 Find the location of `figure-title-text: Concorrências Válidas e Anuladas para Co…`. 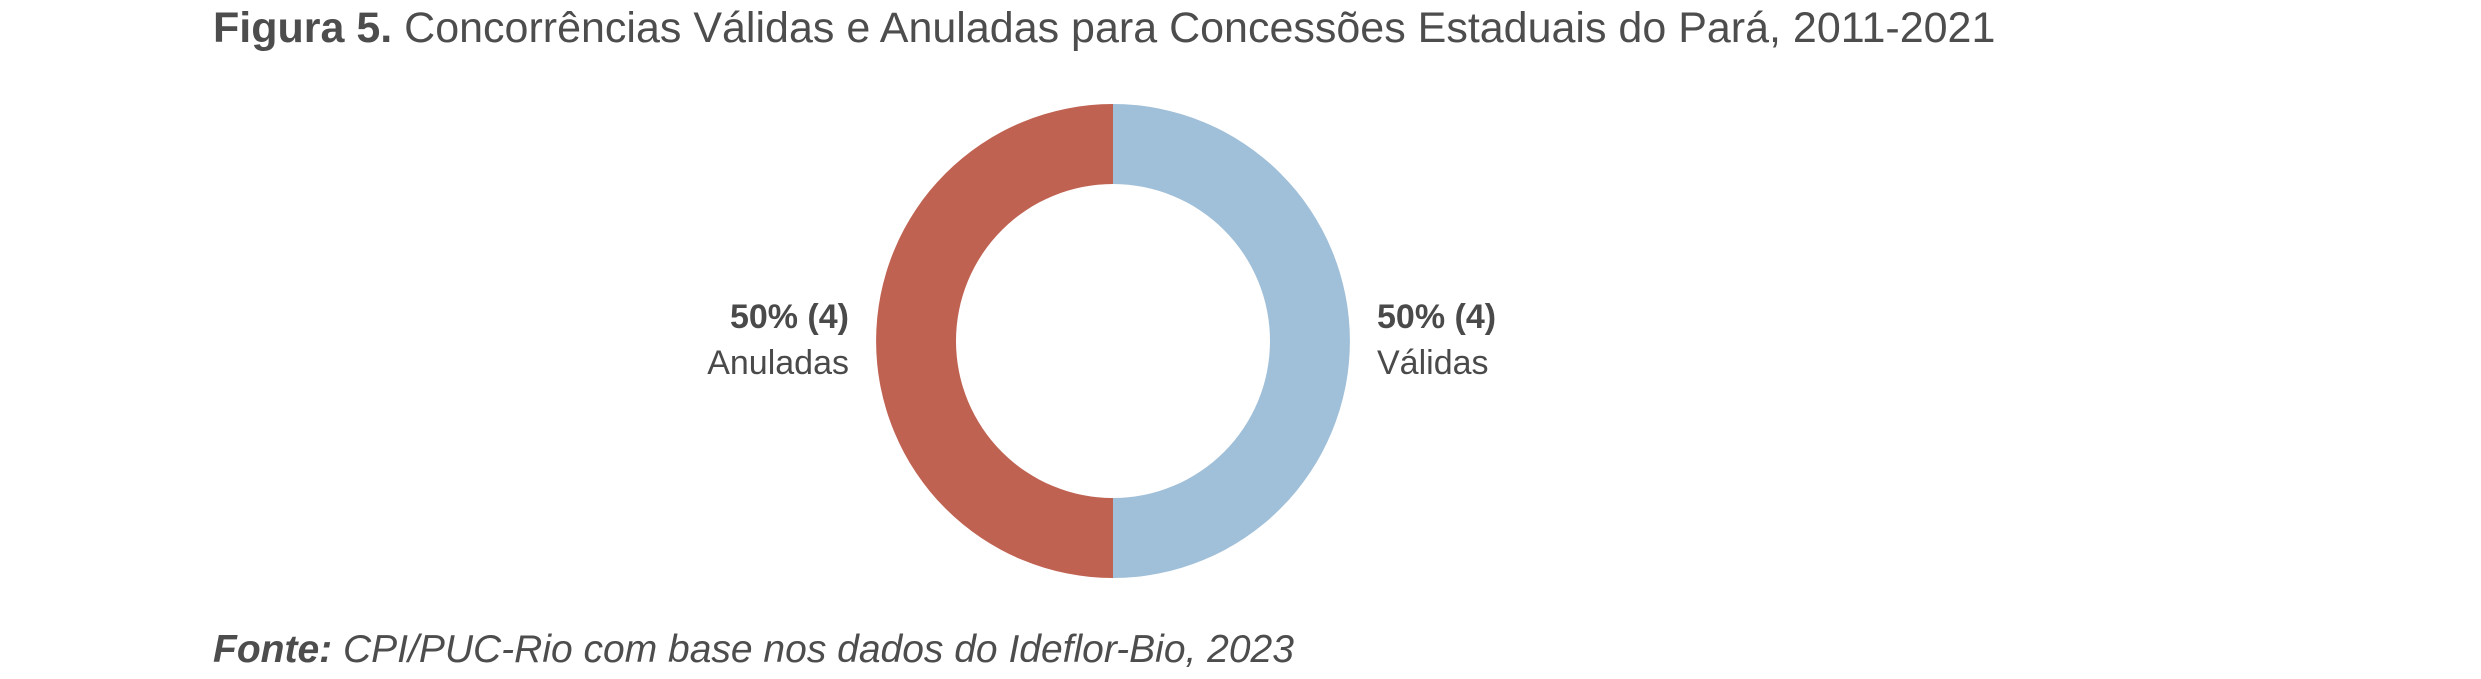

figure-title-text: Concorrências Válidas e Anuladas para Co… is located at coordinates (1200, 28).